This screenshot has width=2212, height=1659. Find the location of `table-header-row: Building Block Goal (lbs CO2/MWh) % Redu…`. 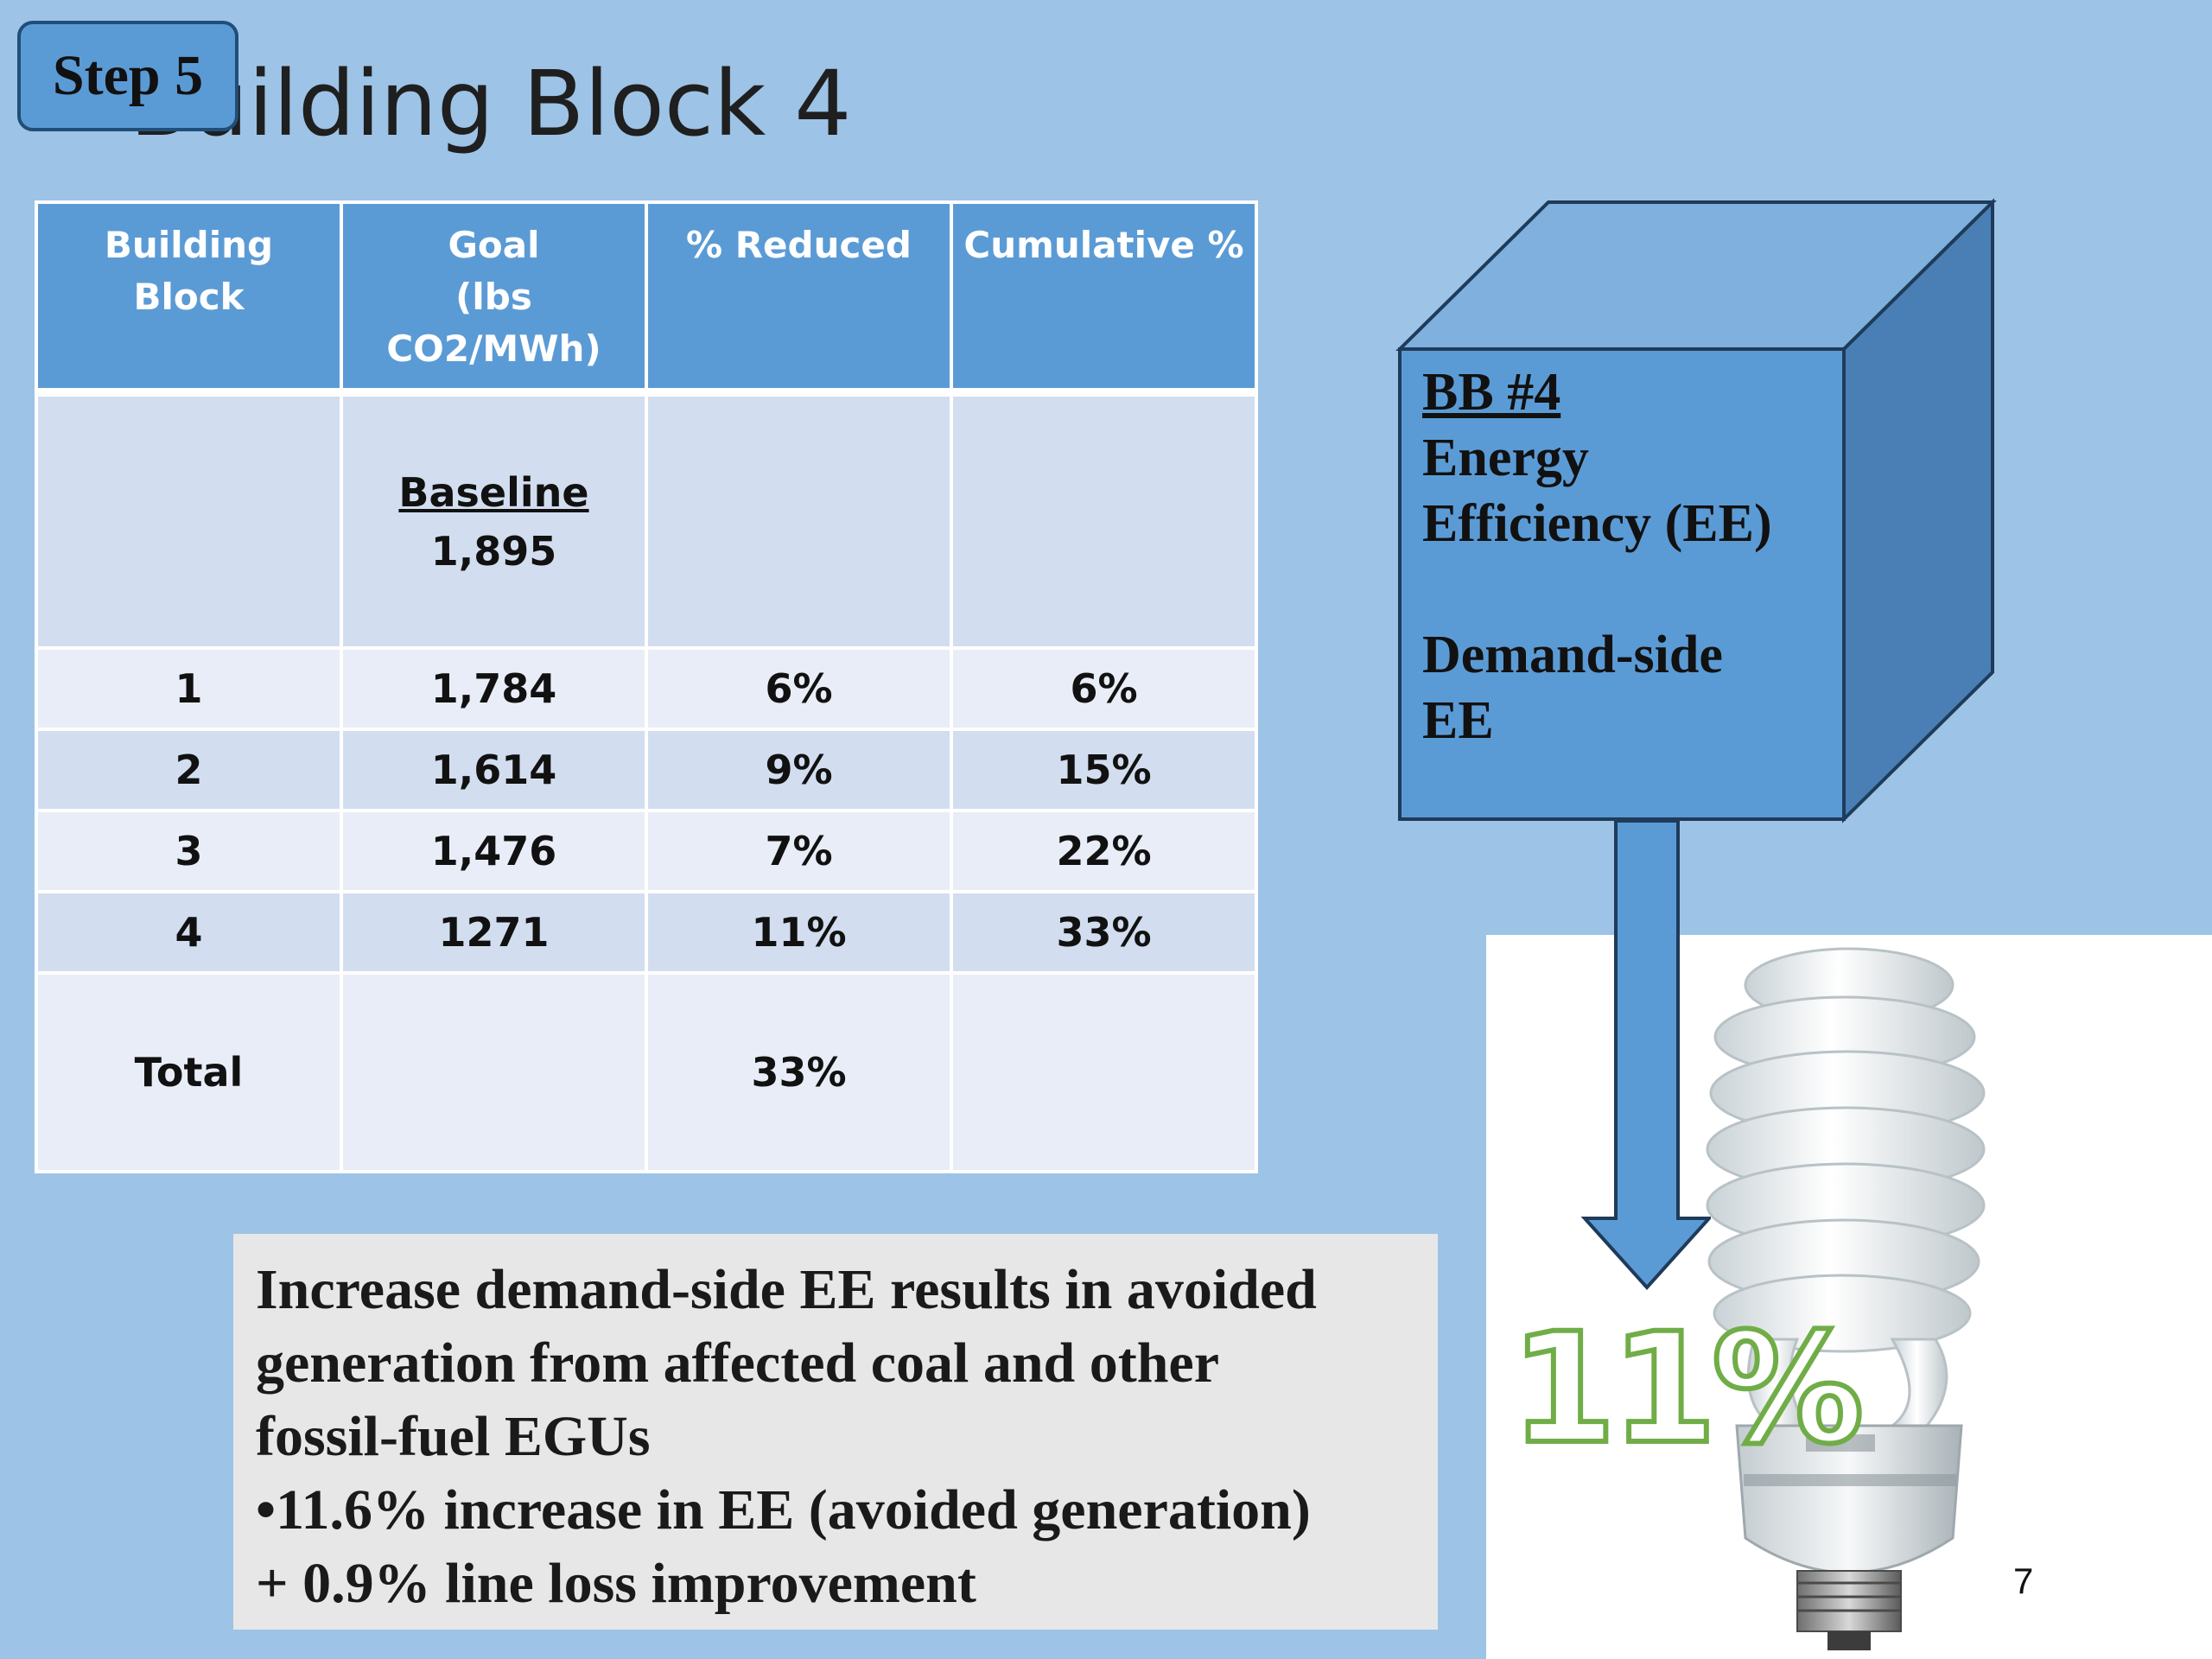

table-header-row: Building Block Goal (lbs CO2/MWh) % Redu… is located at coordinates (646, 297).